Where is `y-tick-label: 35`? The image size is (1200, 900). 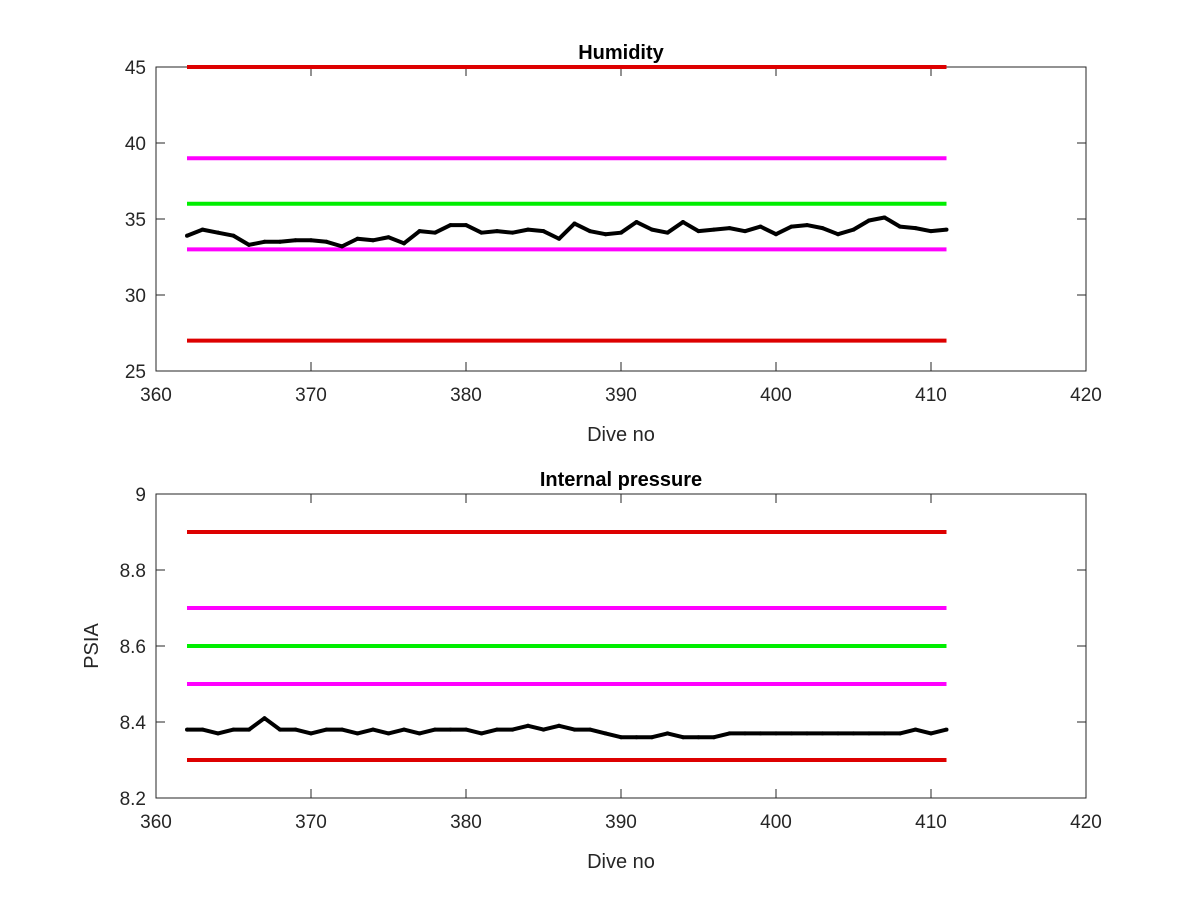
y-tick-label: 35 is located at coordinates (135, 220).